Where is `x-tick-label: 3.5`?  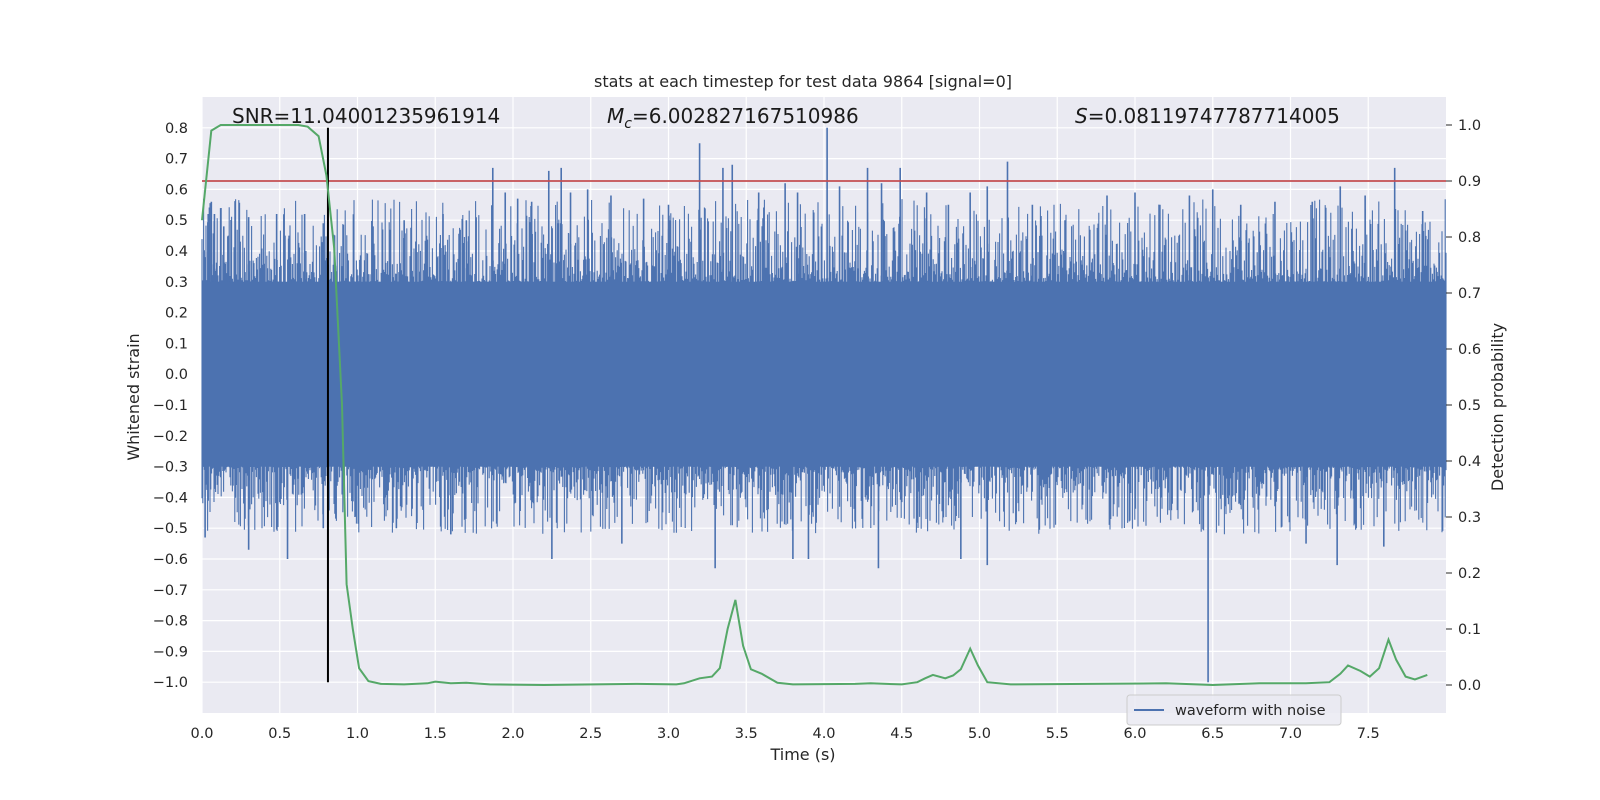 x-tick-label: 3.5 is located at coordinates (746, 734).